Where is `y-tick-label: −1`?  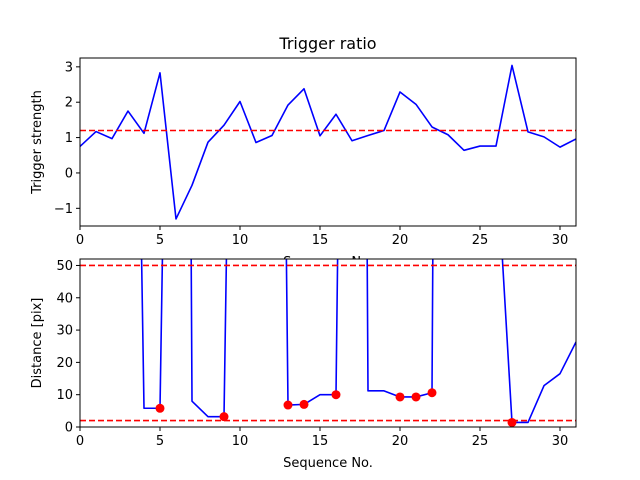 y-tick-label: −1 is located at coordinates (63, 209).